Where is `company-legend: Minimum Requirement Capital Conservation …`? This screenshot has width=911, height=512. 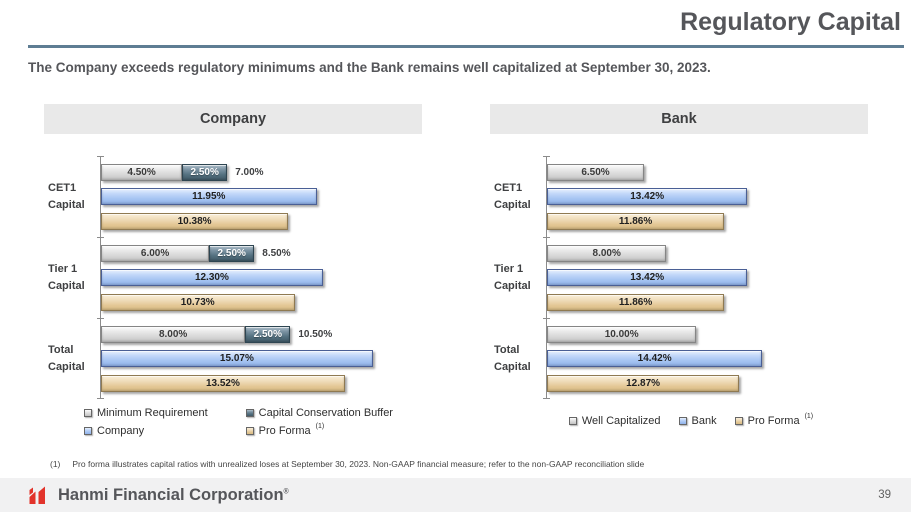
company-legend: Minimum Requirement Capital Conservation … is located at coordinates (253, 422).